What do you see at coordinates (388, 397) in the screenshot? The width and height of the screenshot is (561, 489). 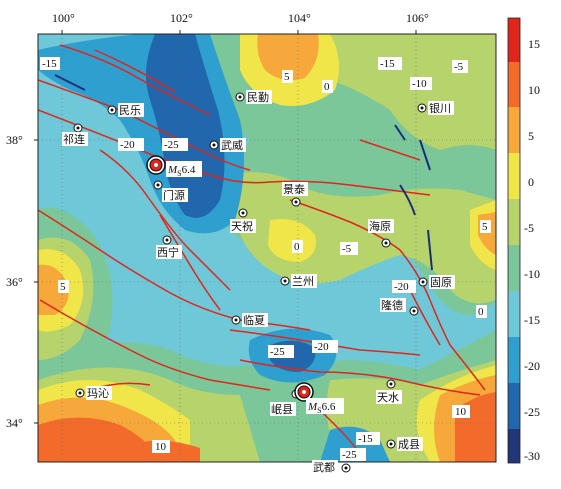 I see `svg-text: 天水` at bounding box center [388, 397].